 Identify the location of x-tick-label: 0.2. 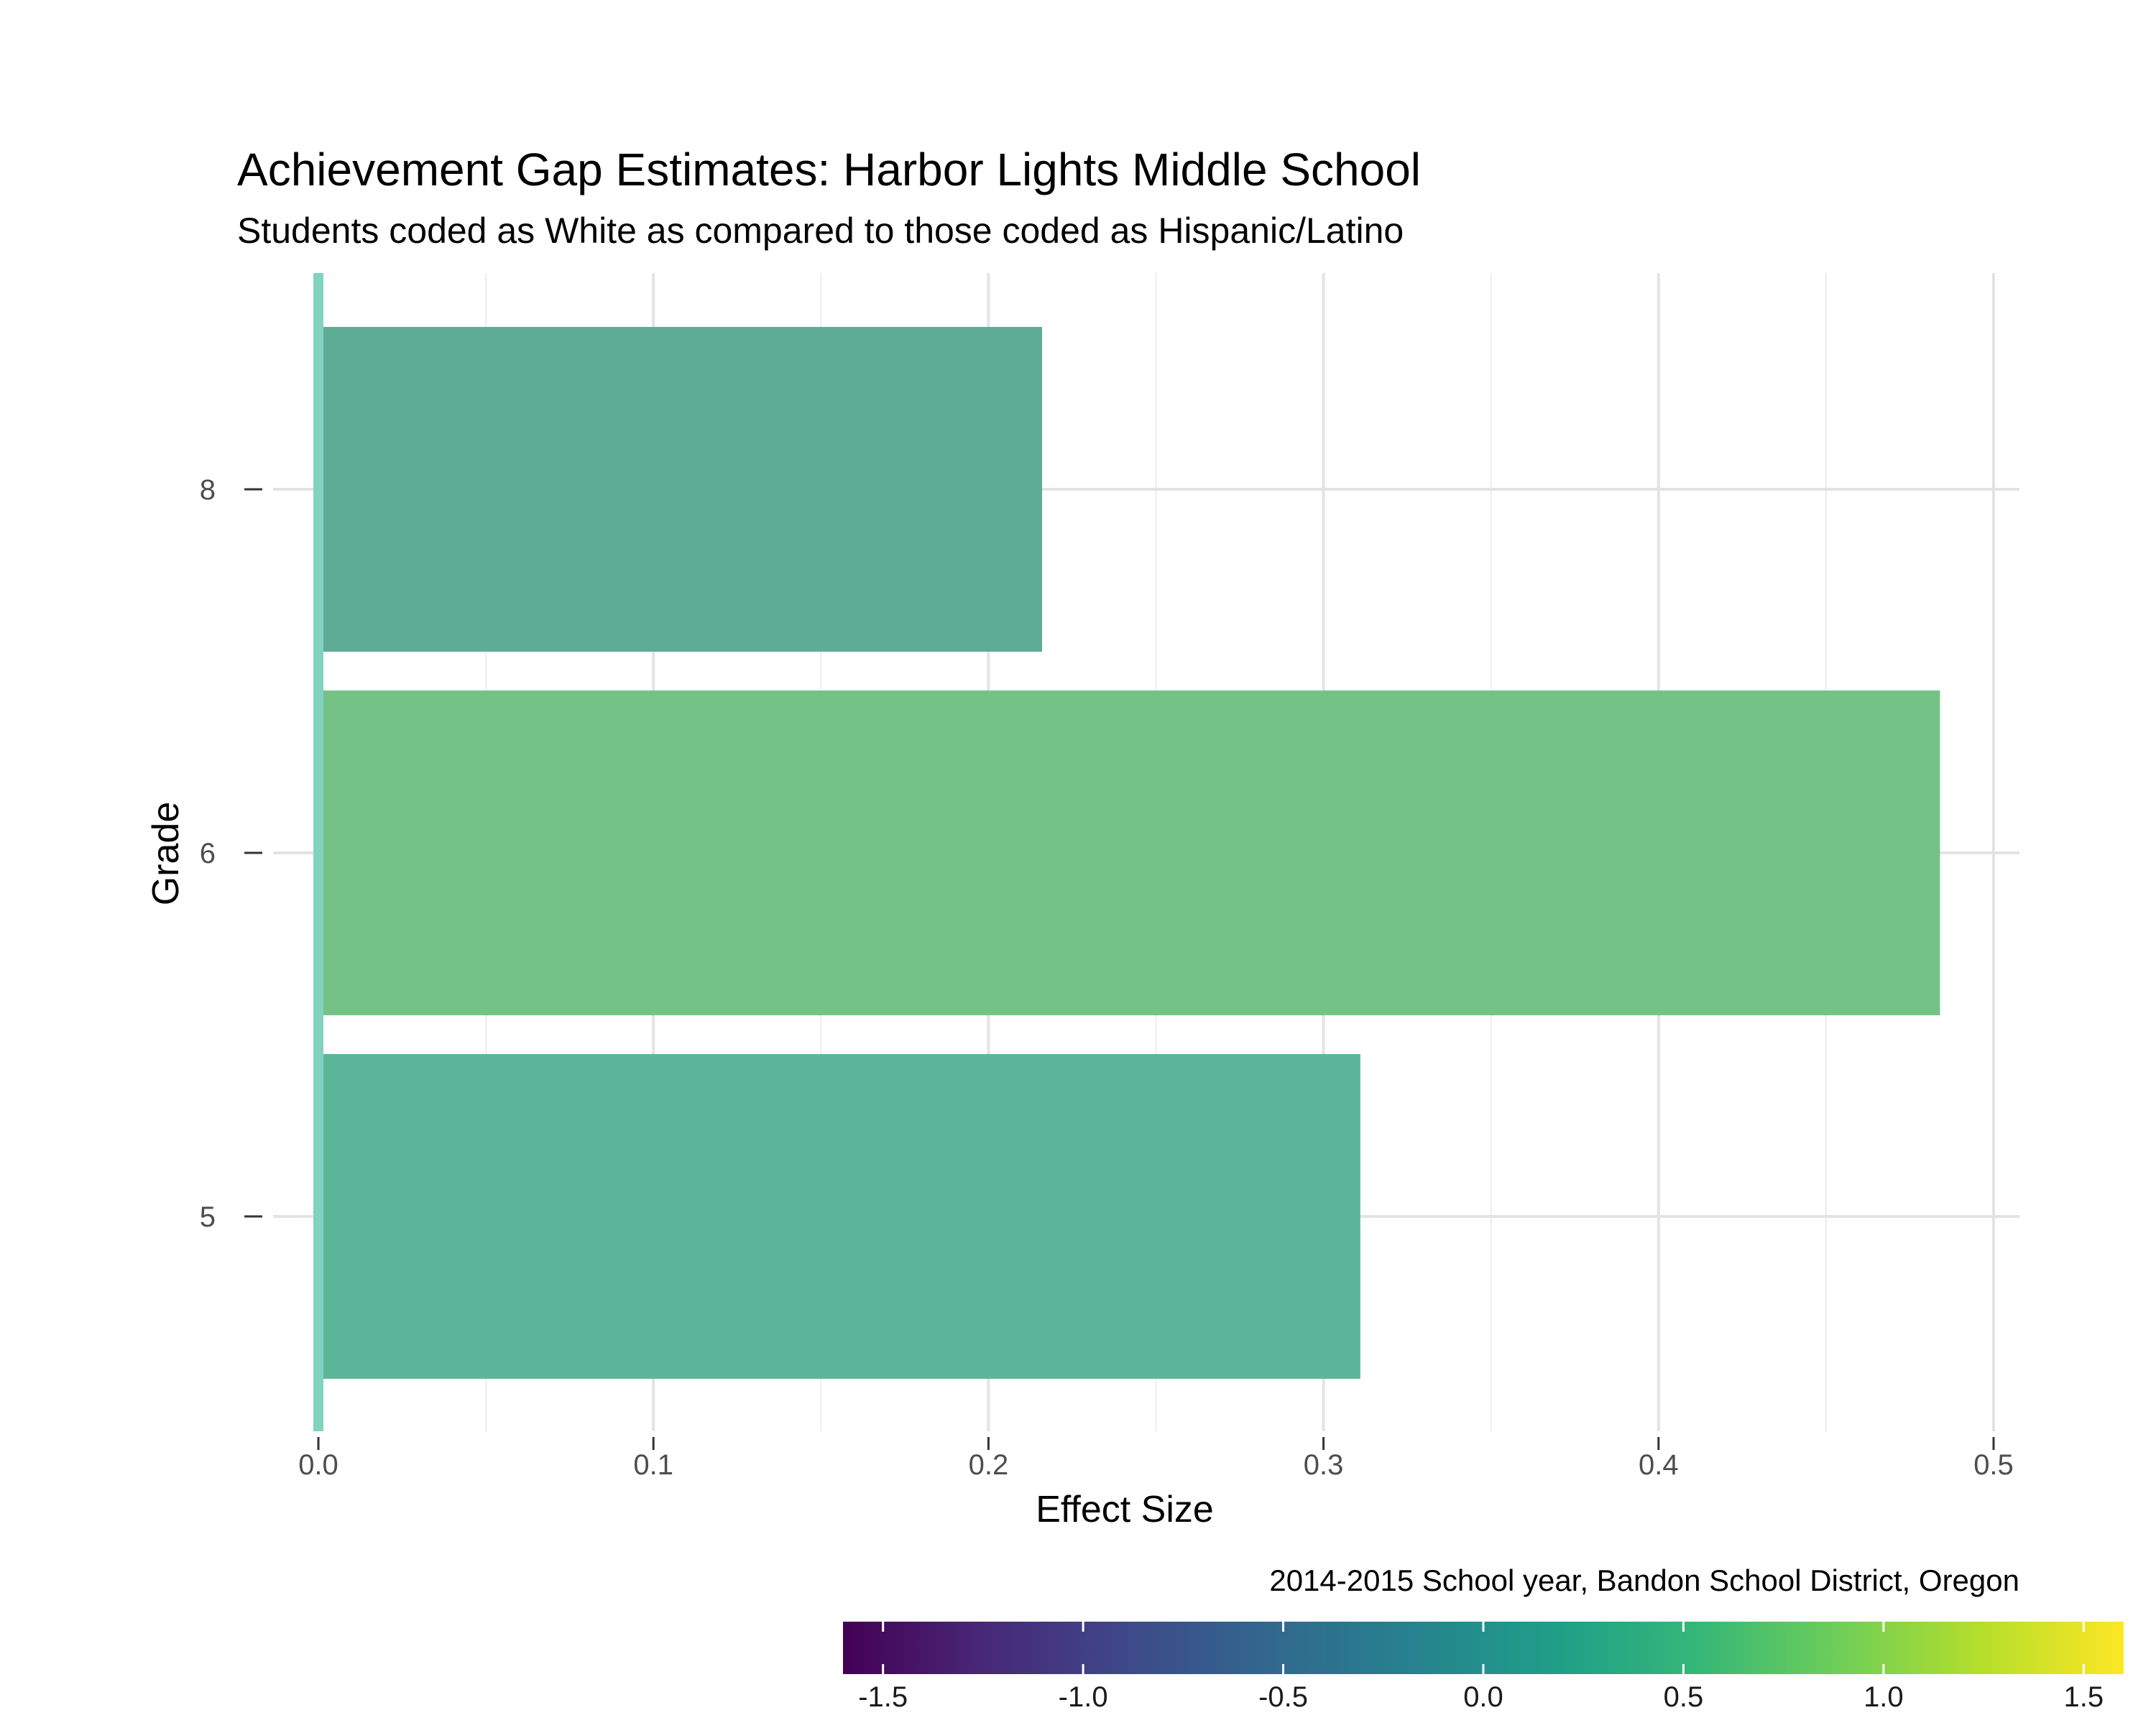
(989, 1465).